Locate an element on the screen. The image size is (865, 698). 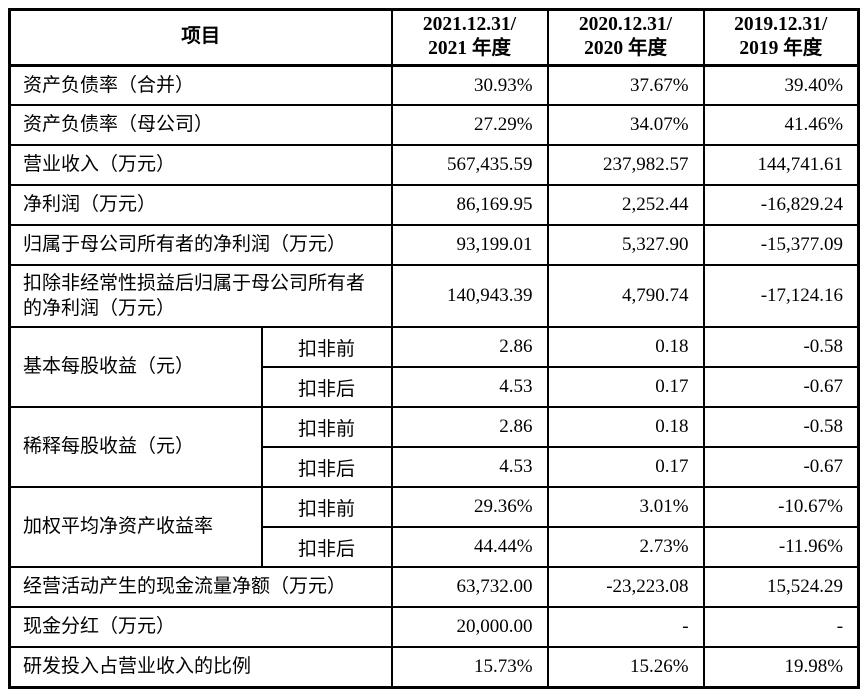
header-period-date: 2020.12.31/ is located at coordinates (625, 24).